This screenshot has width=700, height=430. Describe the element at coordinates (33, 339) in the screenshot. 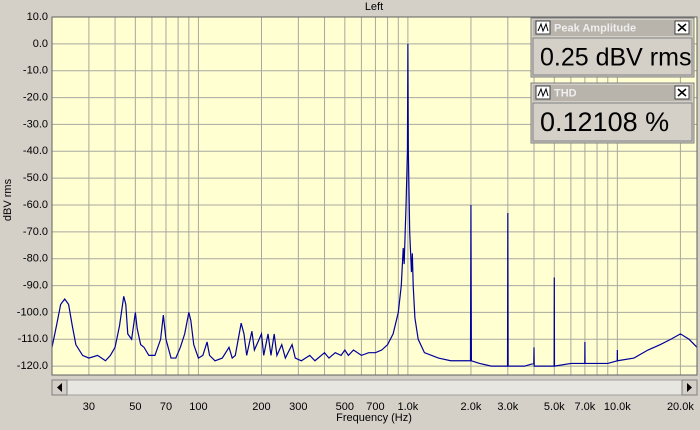

I see `y-tick-label: -110.0` at that location.